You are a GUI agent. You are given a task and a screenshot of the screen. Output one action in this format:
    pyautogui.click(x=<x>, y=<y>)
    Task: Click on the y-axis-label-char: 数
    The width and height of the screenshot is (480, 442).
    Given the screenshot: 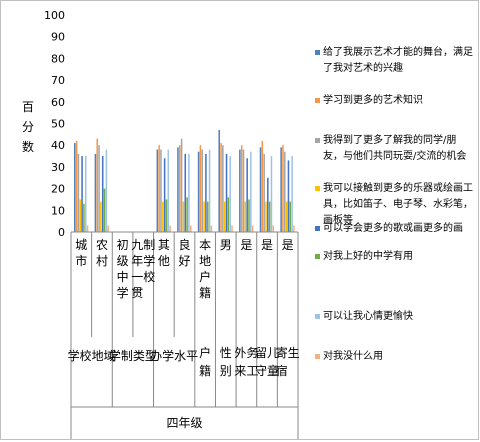 What is the action you would take?
    pyautogui.click(x=27, y=147)
    